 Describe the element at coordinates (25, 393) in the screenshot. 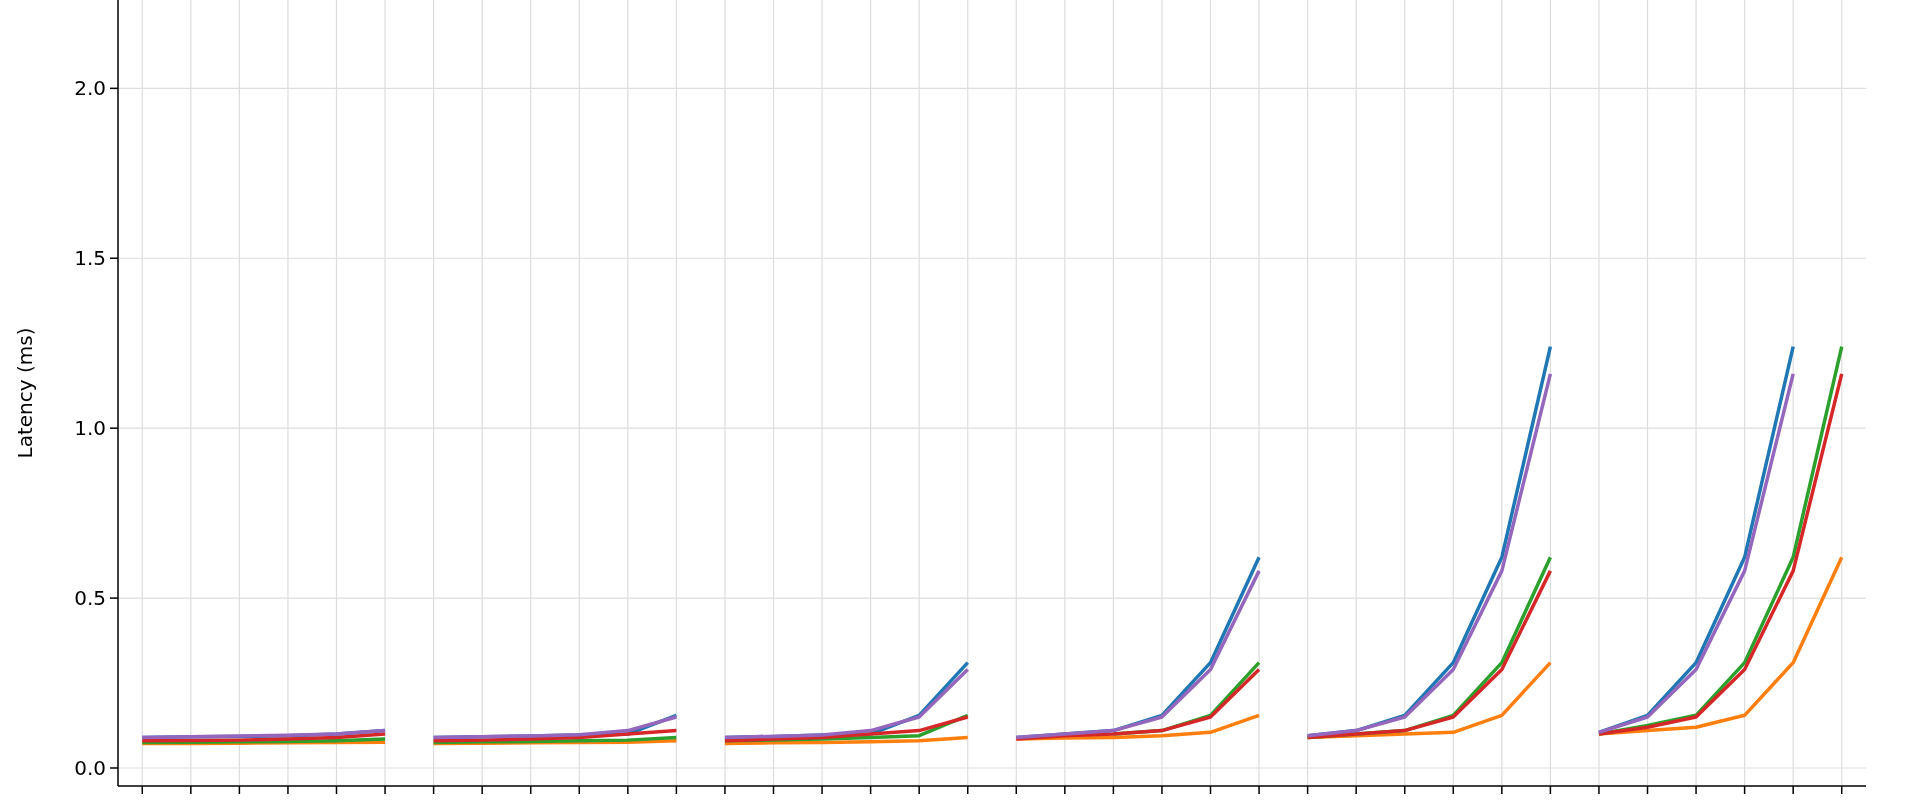

I see `y-axis-title: Latency (ms)` at that location.